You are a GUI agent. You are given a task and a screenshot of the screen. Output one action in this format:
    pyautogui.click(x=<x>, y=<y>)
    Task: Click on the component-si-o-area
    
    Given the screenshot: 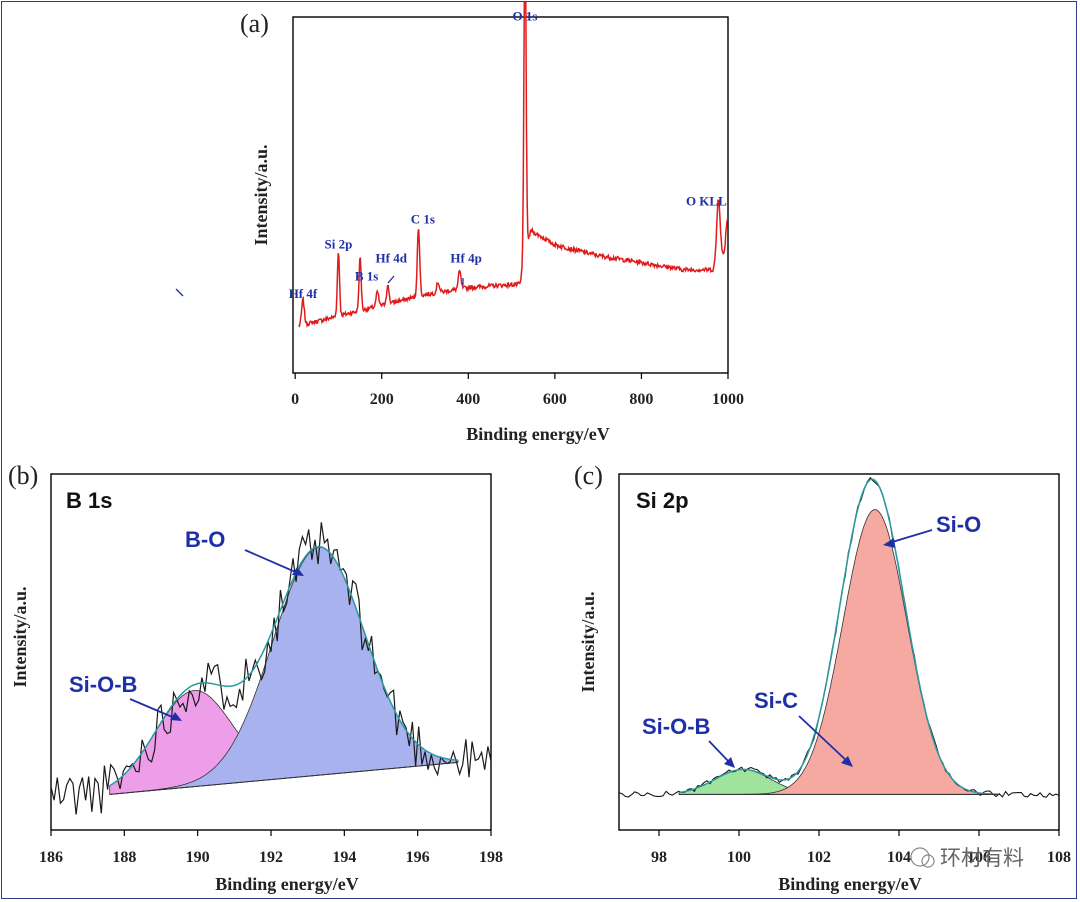 What is the action you would take?
    pyautogui.click(x=839, y=652)
    